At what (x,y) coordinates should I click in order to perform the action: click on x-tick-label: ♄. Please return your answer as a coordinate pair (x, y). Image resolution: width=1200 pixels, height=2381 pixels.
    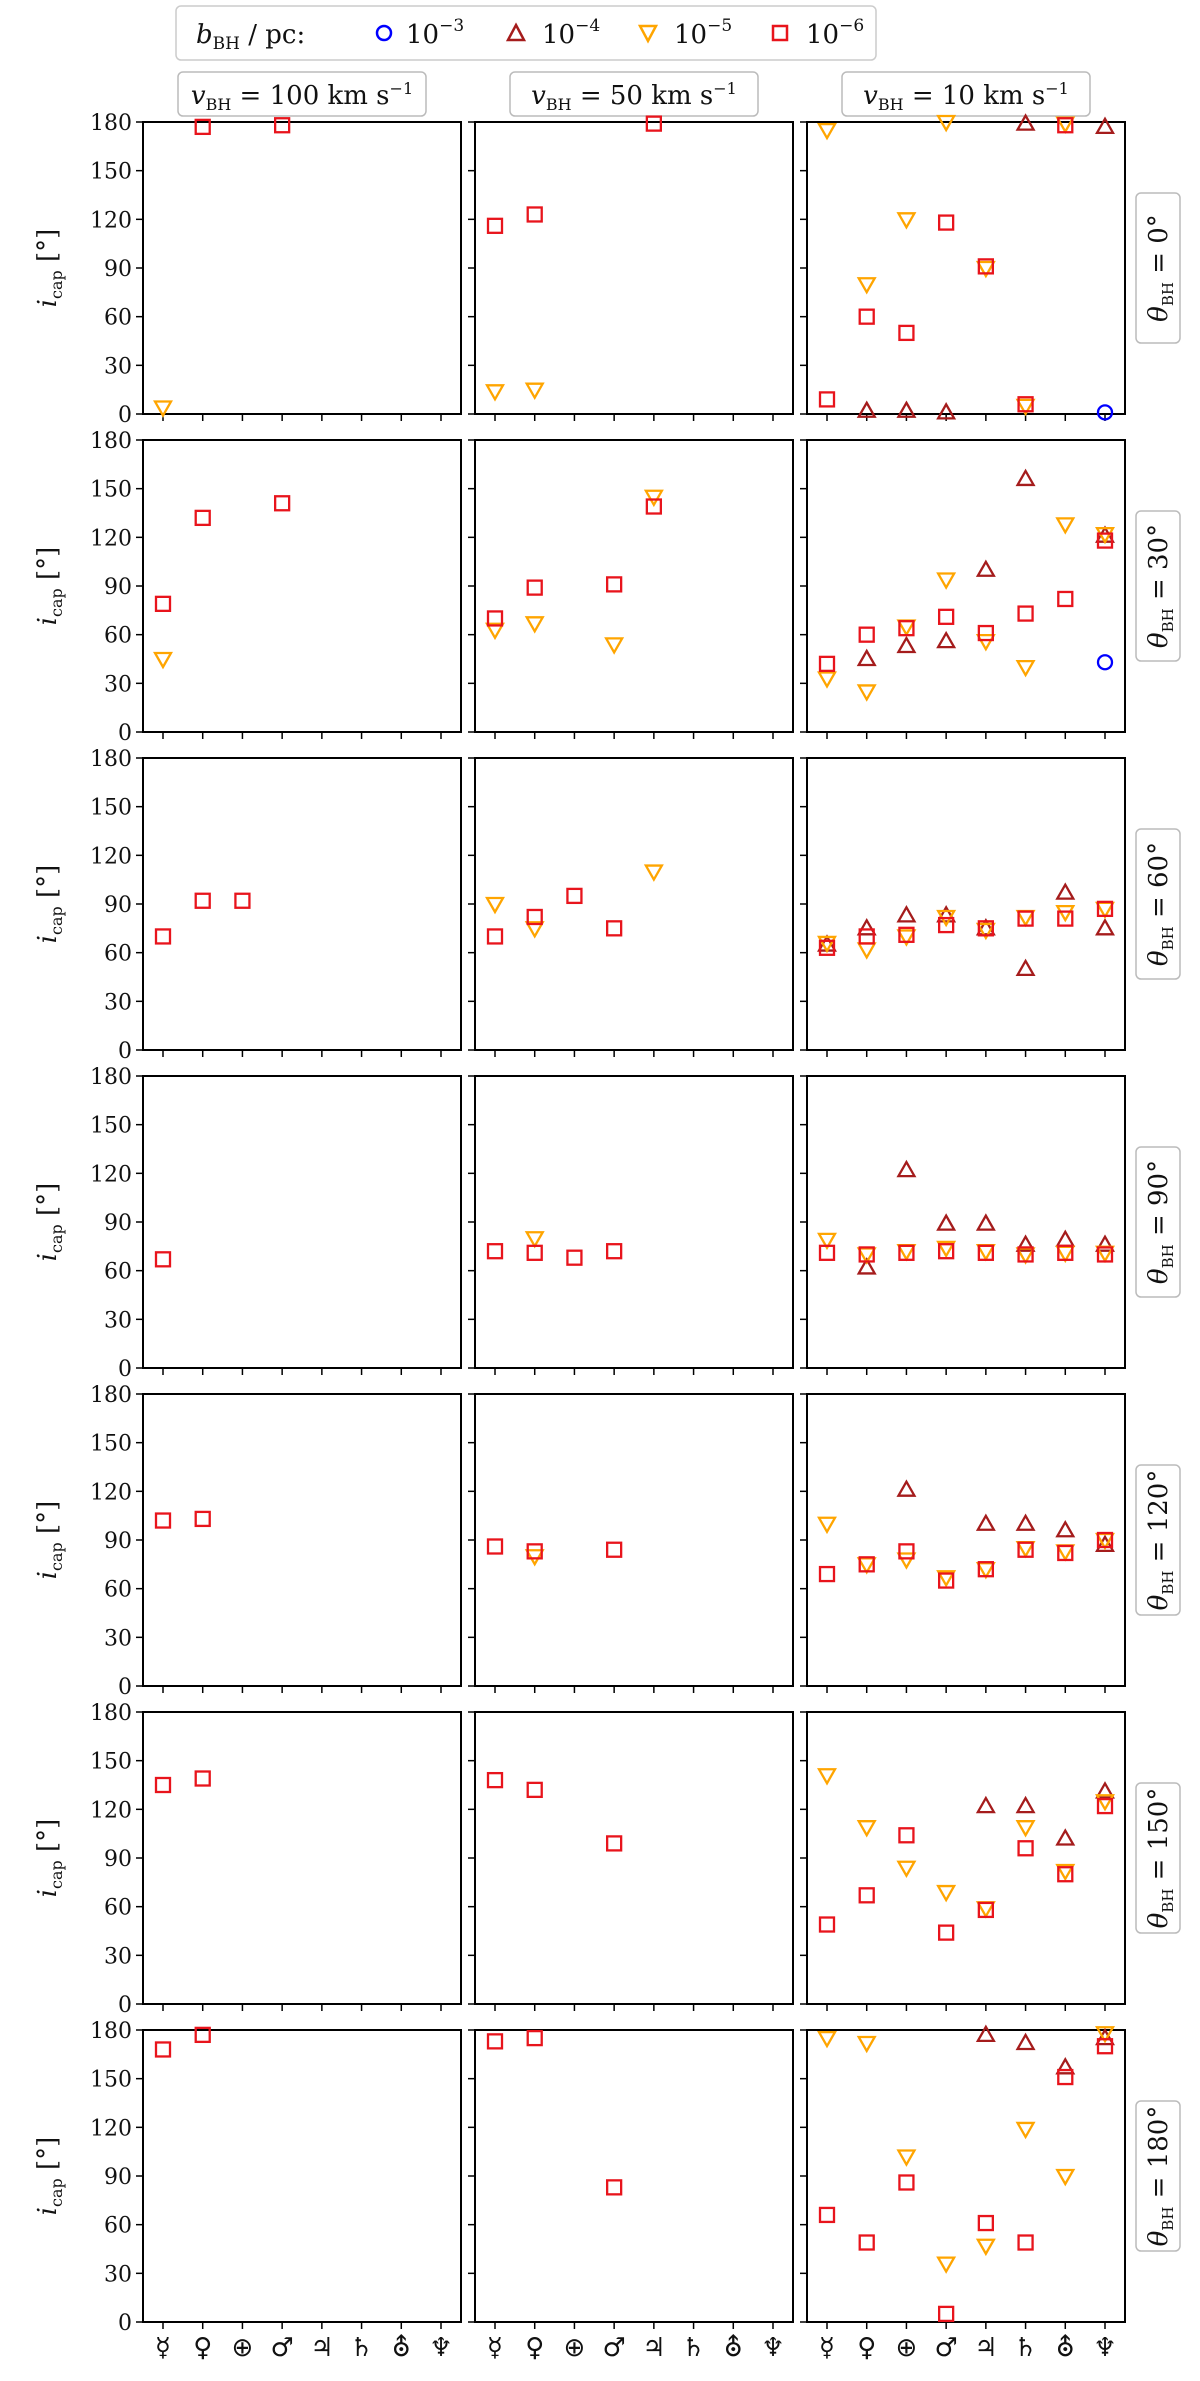
    Looking at the image, I should click on (693, 2348).